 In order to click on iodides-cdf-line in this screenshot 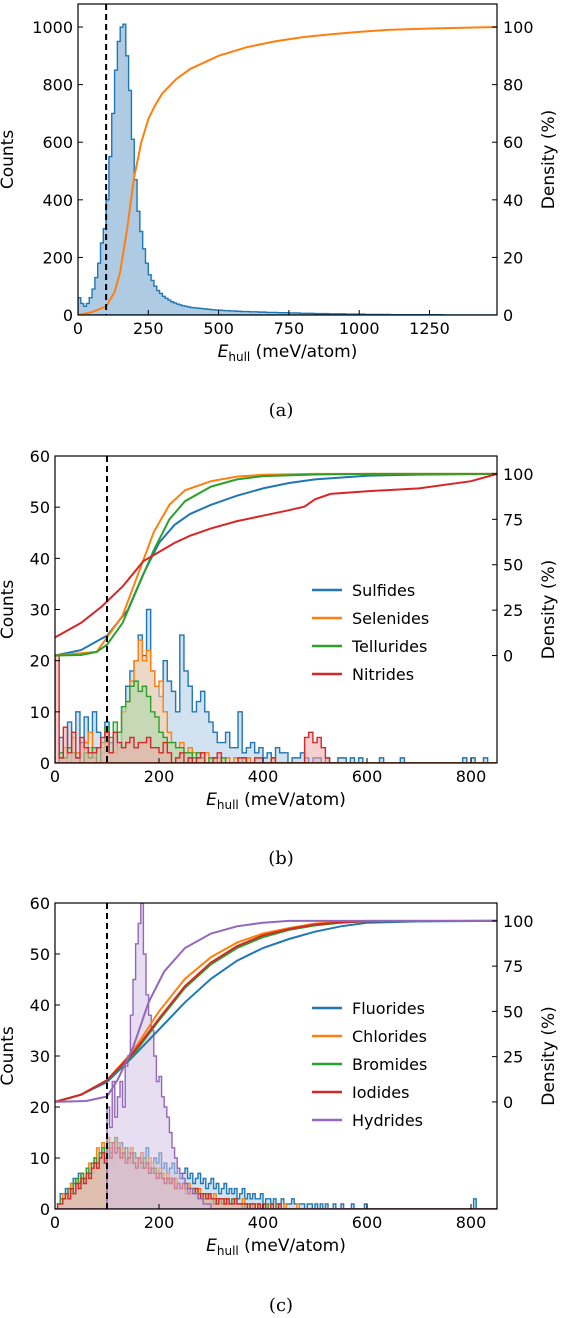, I will do `click(276, 1011)`.